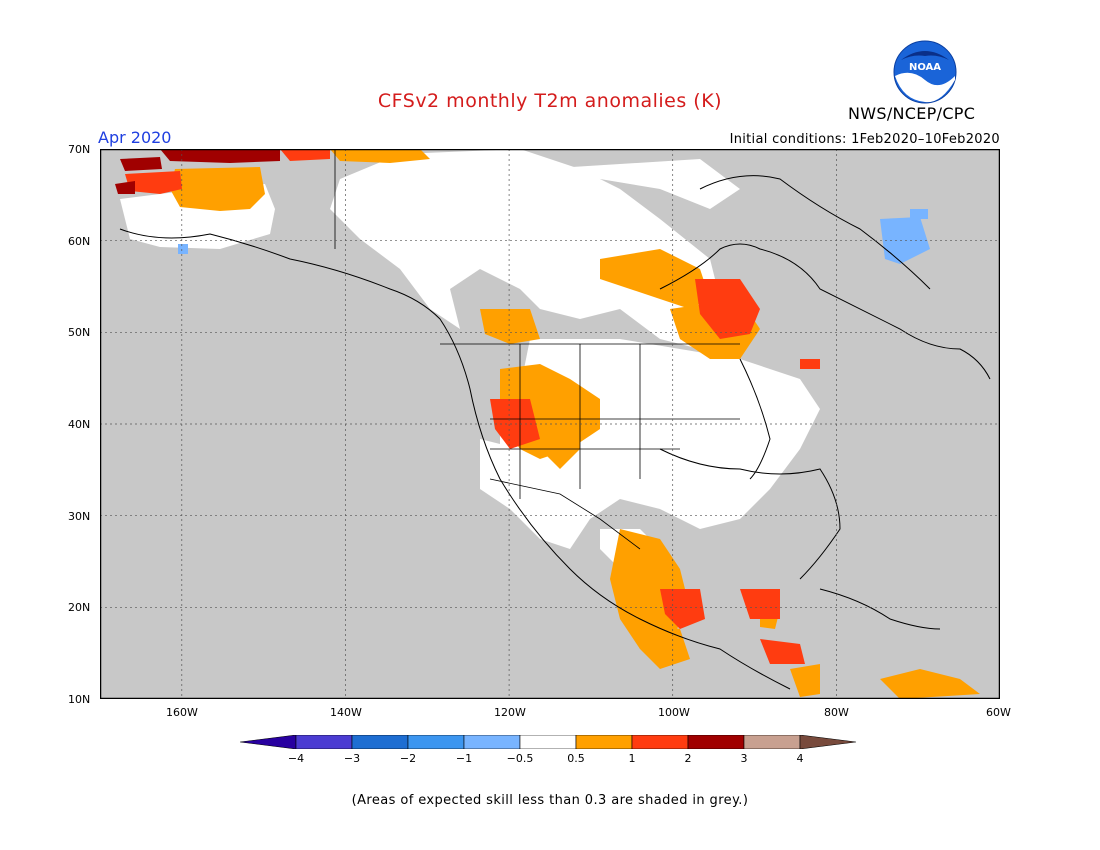 Image resolution: width=1100 pixels, height=850 pixels. Describe the element at coordinates (836, 712) in the screenshot. I see `lon-label: 80W` at that location.